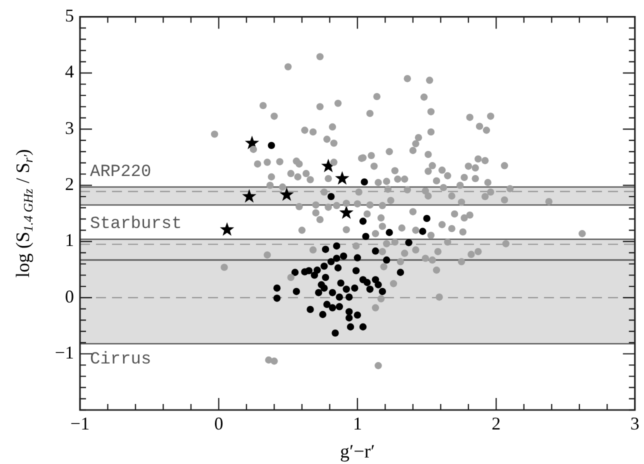 The height and width of the screenshot is (464, 644). Describe the element at coordinates (635, 424) in the screenshot. I see `x-tick-label: 3` at that location.